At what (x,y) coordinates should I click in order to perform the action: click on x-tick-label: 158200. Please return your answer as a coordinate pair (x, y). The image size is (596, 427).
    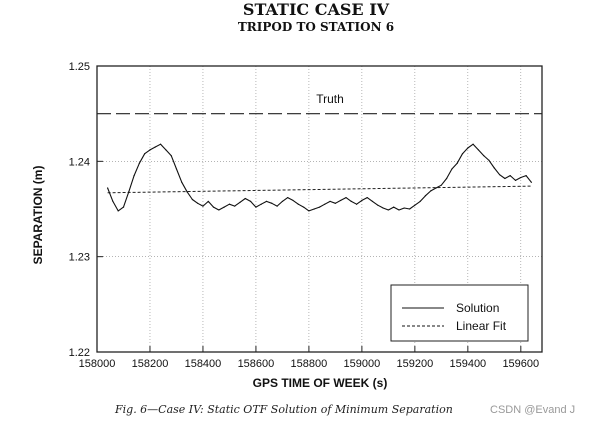
    Looking at the image, I should click on (150, 364).